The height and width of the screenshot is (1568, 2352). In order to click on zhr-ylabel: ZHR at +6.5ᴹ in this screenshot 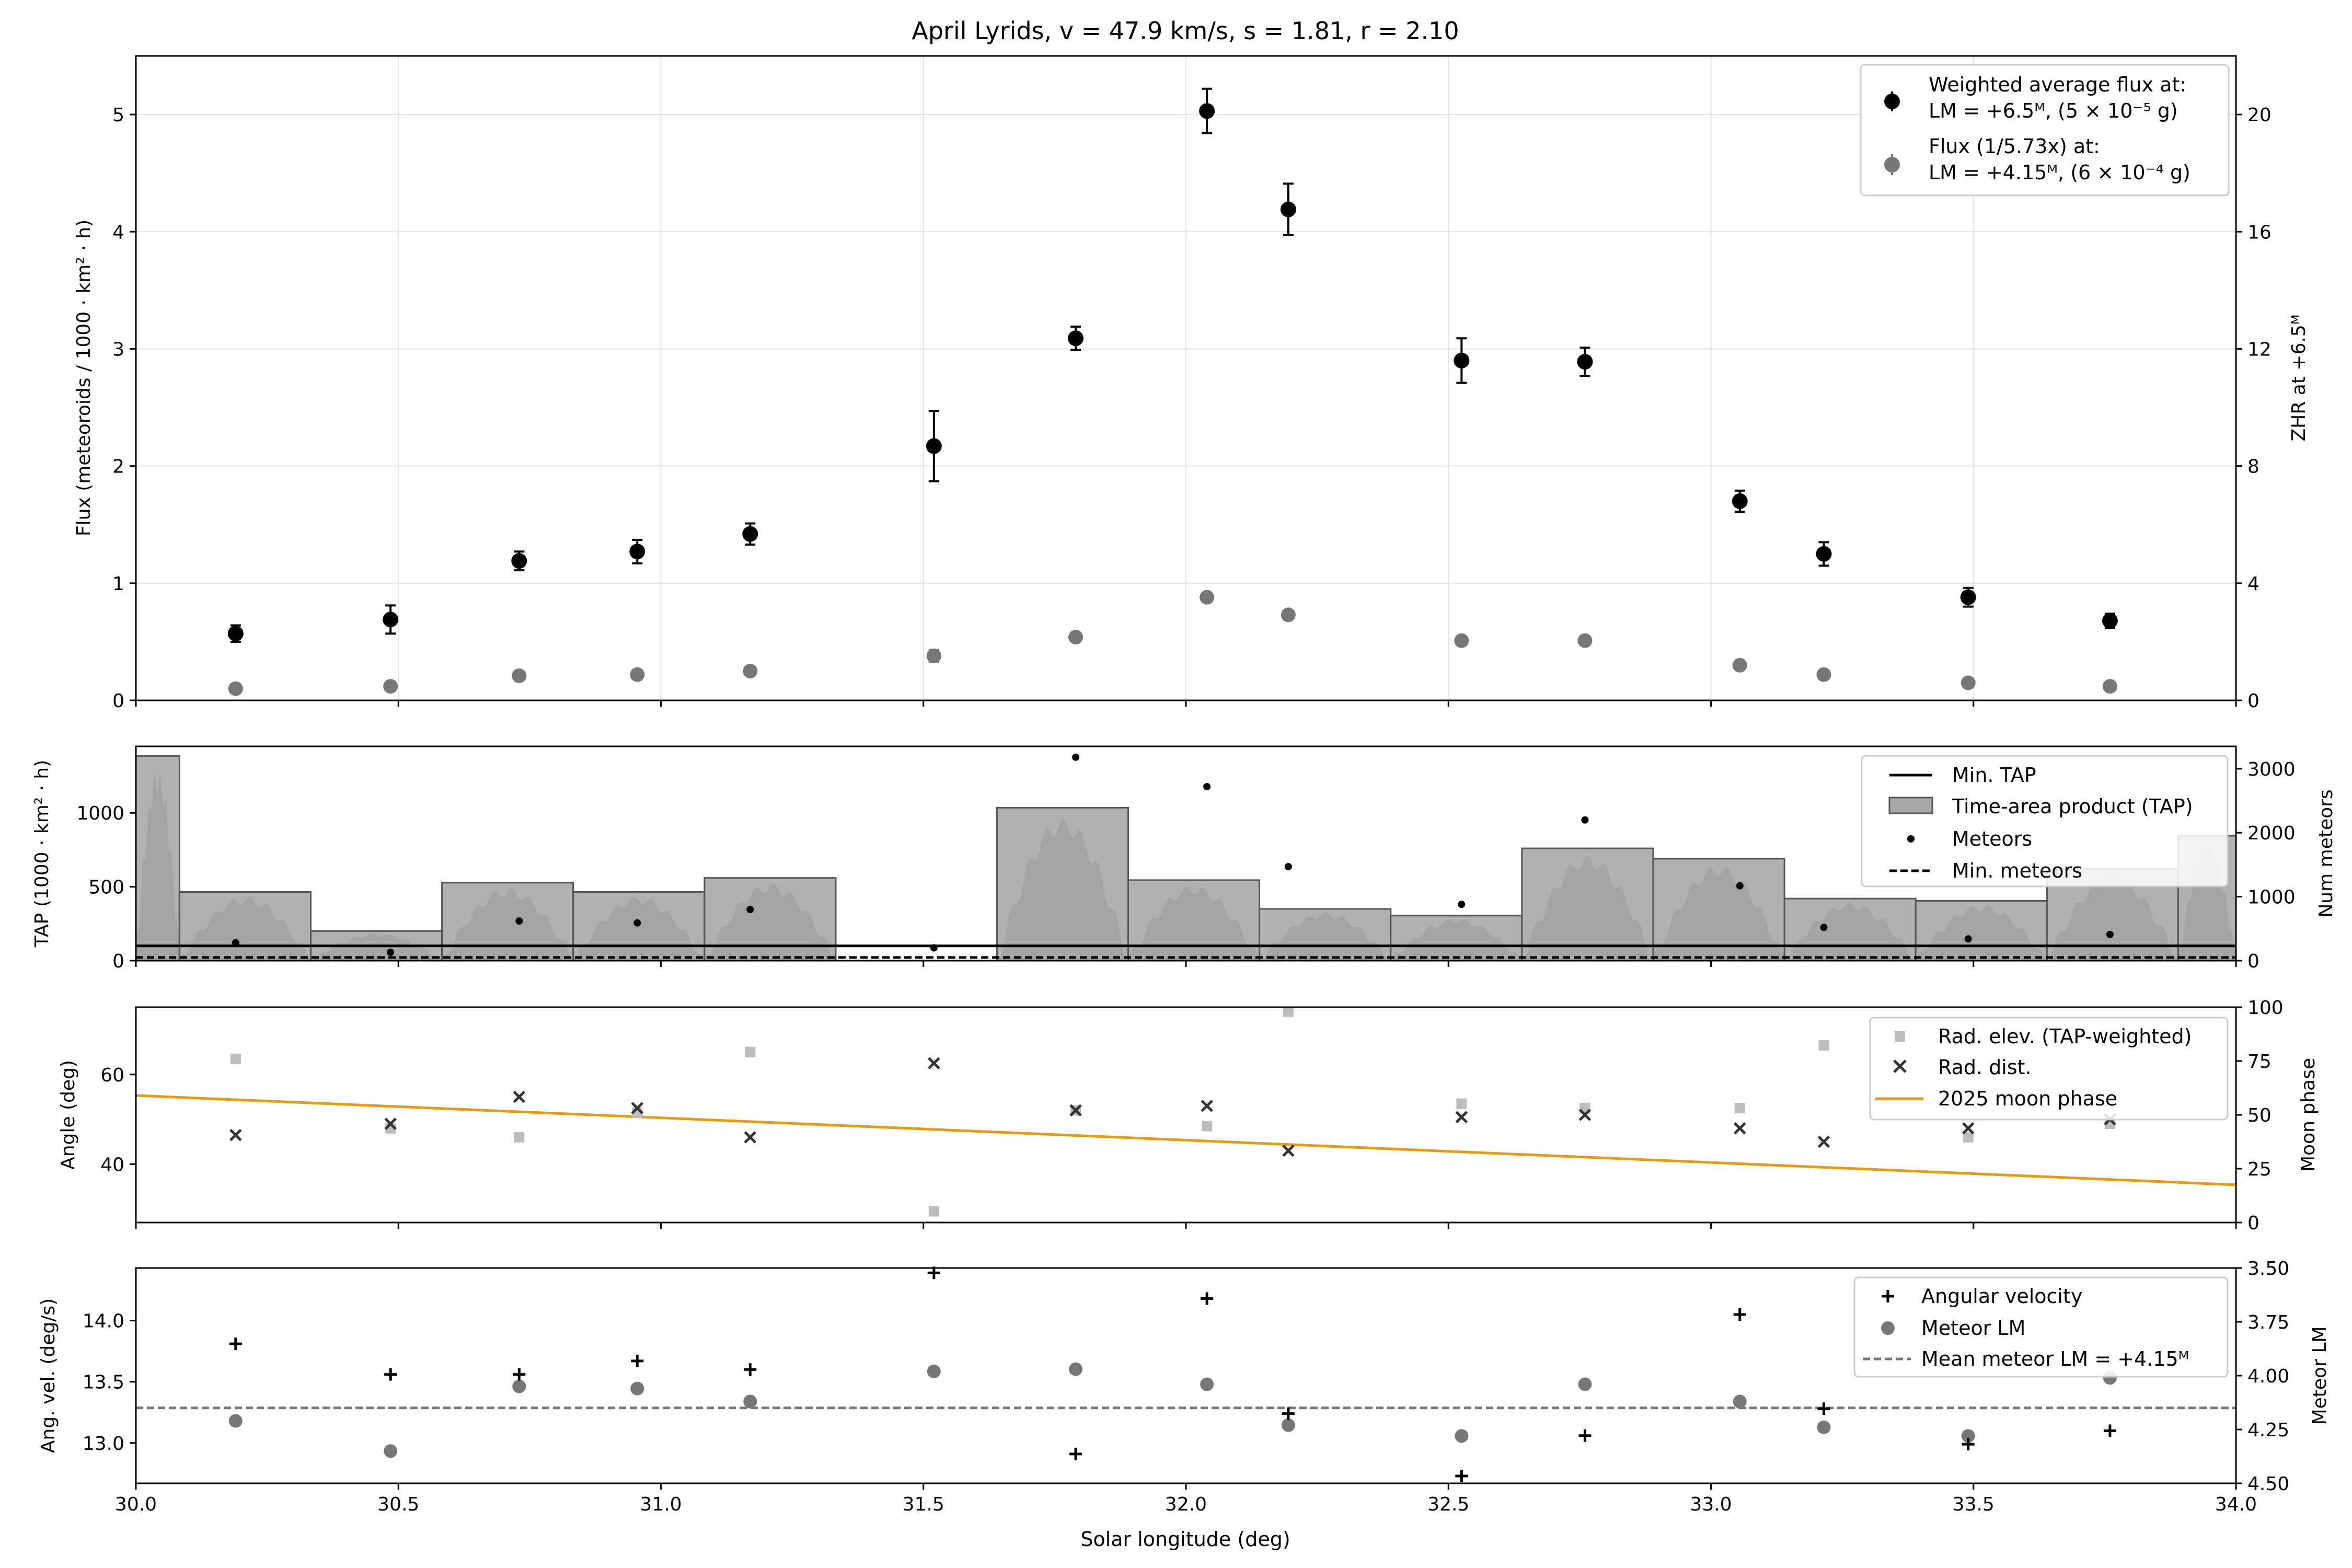, I will do `click(2299, 378)`.